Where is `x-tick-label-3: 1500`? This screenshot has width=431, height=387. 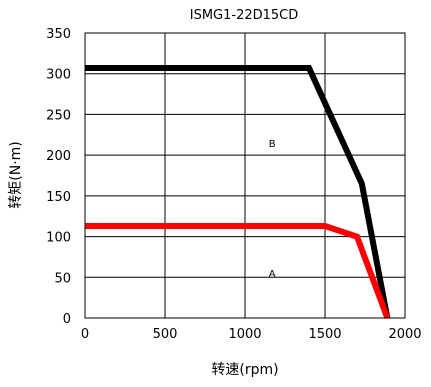
x-tick-label-3: 1500 is located at coordinates (324, 334).